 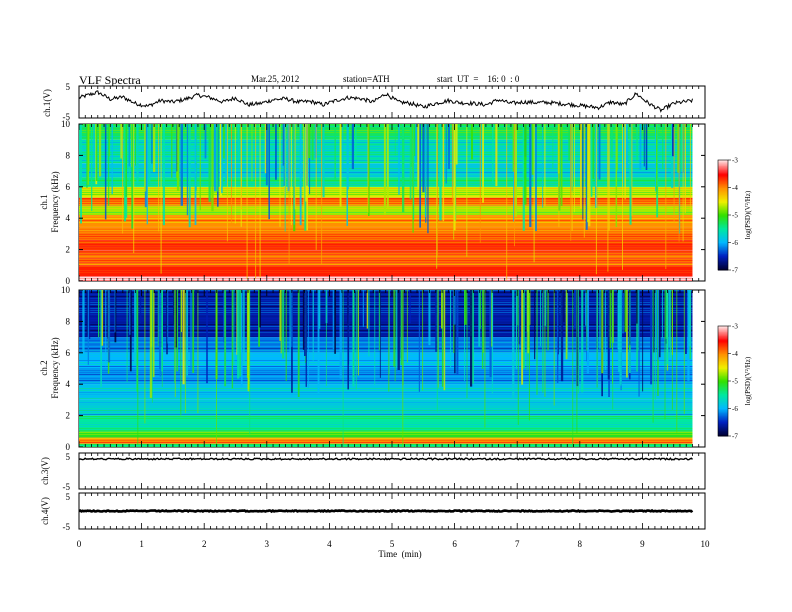 What do you see at coordinates (66, 124) in the screenshot?
I see `y-tick-label: 10` at bounding box center [66, 124].